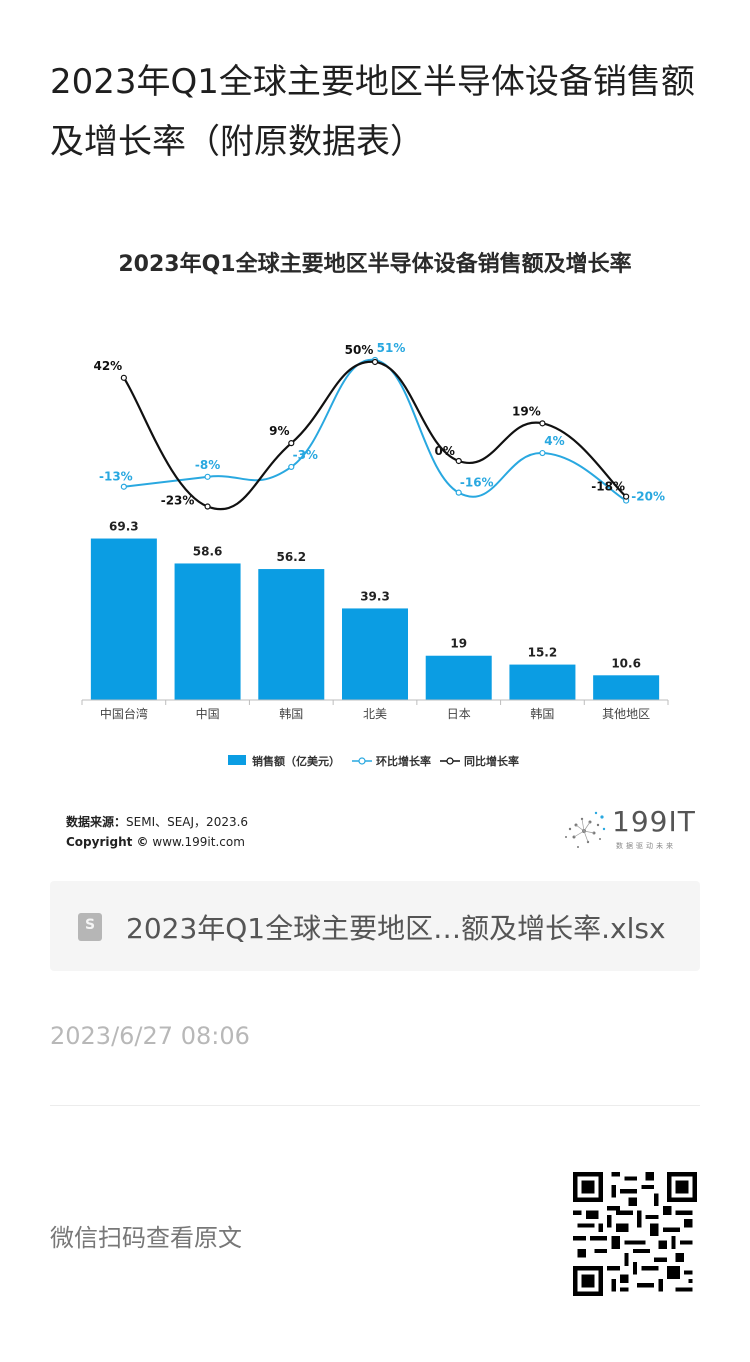 The width and height of the screenshot is (750, 1362). I want to click on bar-value-label: 58.6, so click(208, 551).